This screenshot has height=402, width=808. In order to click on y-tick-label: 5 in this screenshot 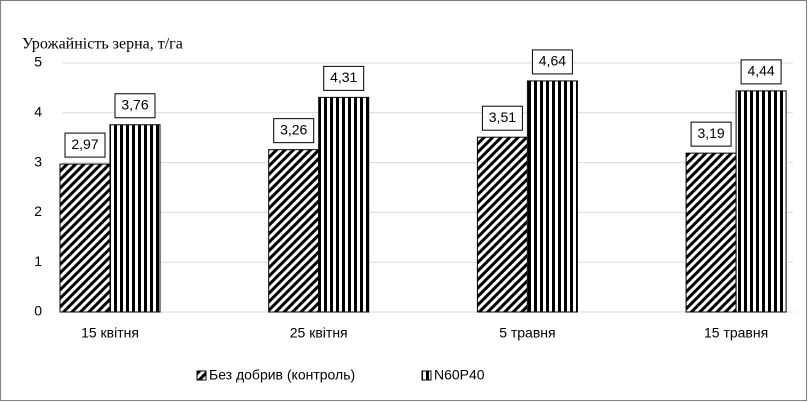, I will do `click(38, 62)`.